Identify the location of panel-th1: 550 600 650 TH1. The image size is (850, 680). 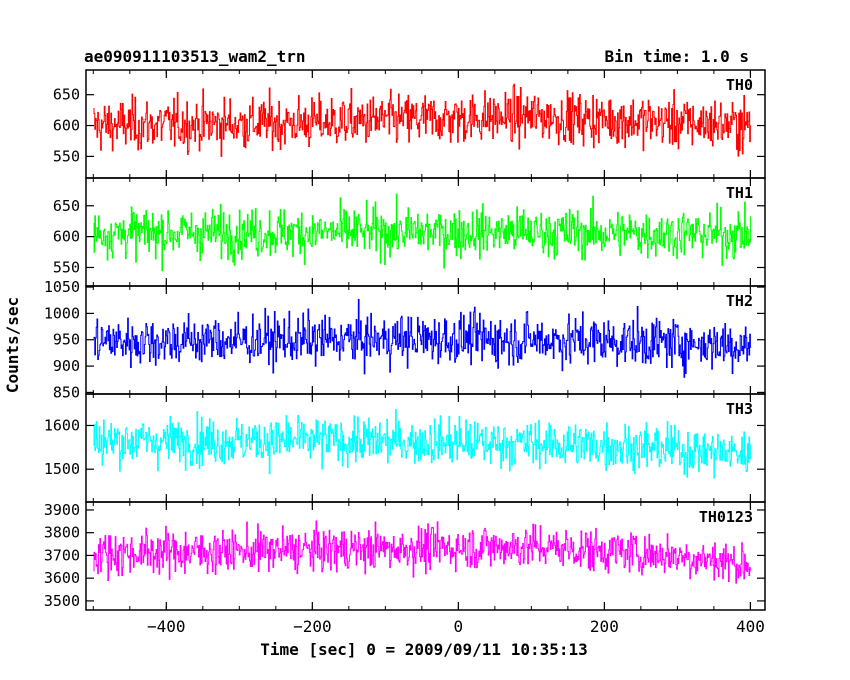
(409, 232).